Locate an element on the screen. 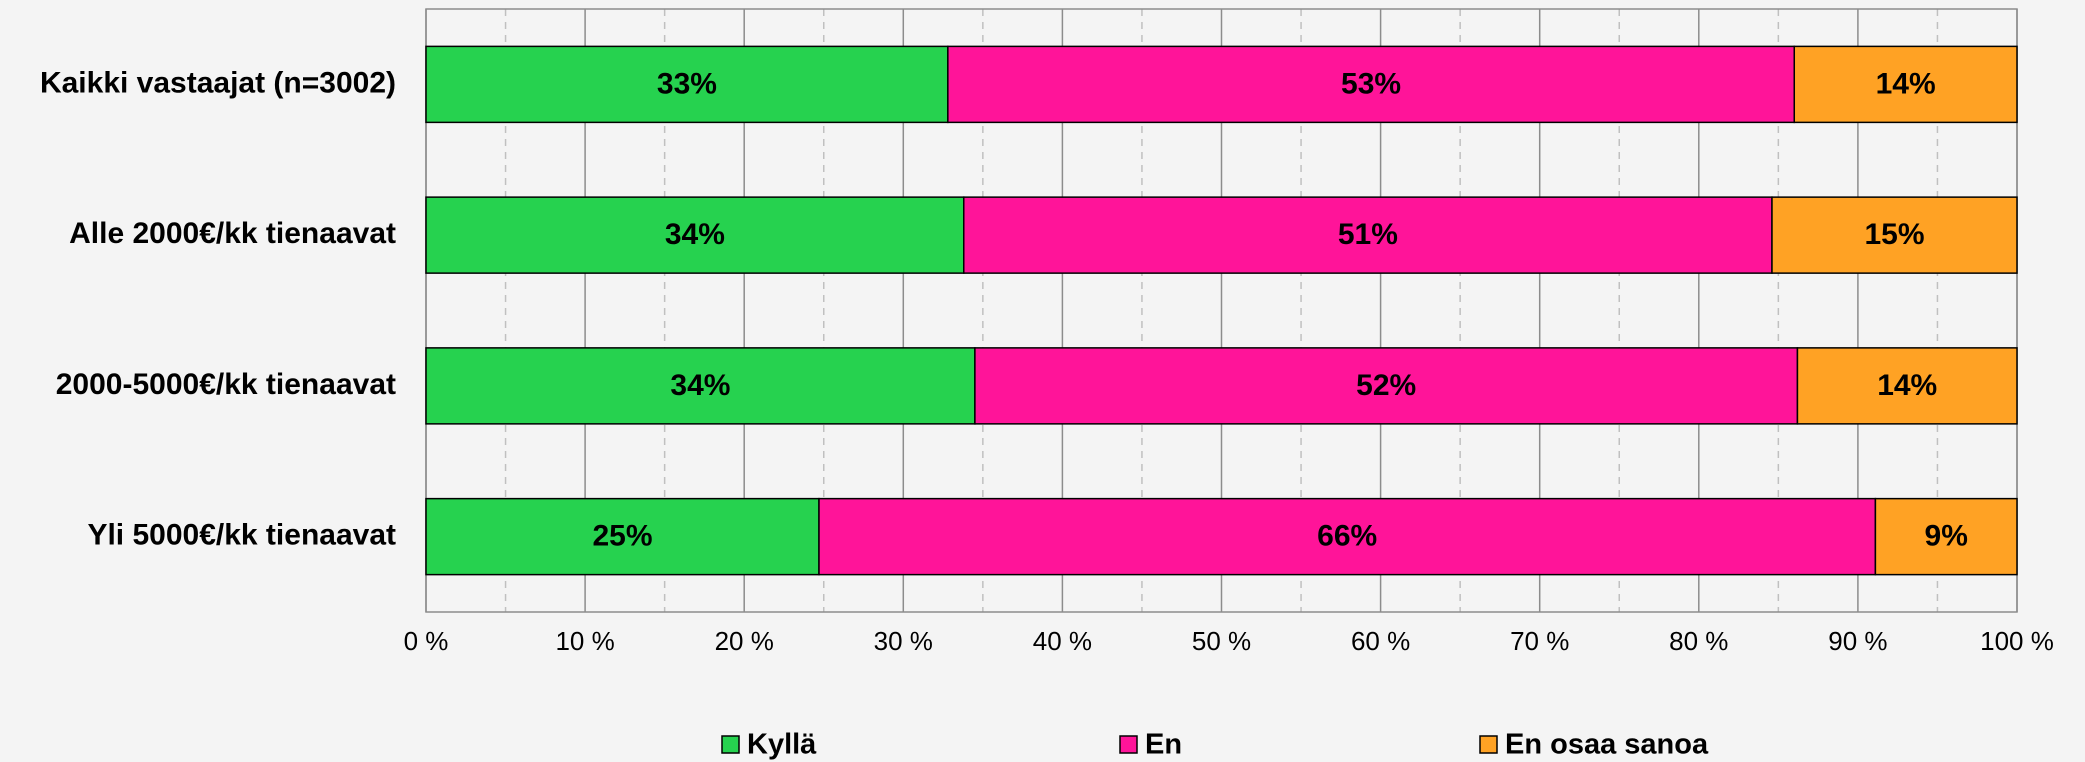 The height and width of the screenshot is (762, 2085). data-label: 9% is located at coordinates (1946, 536).